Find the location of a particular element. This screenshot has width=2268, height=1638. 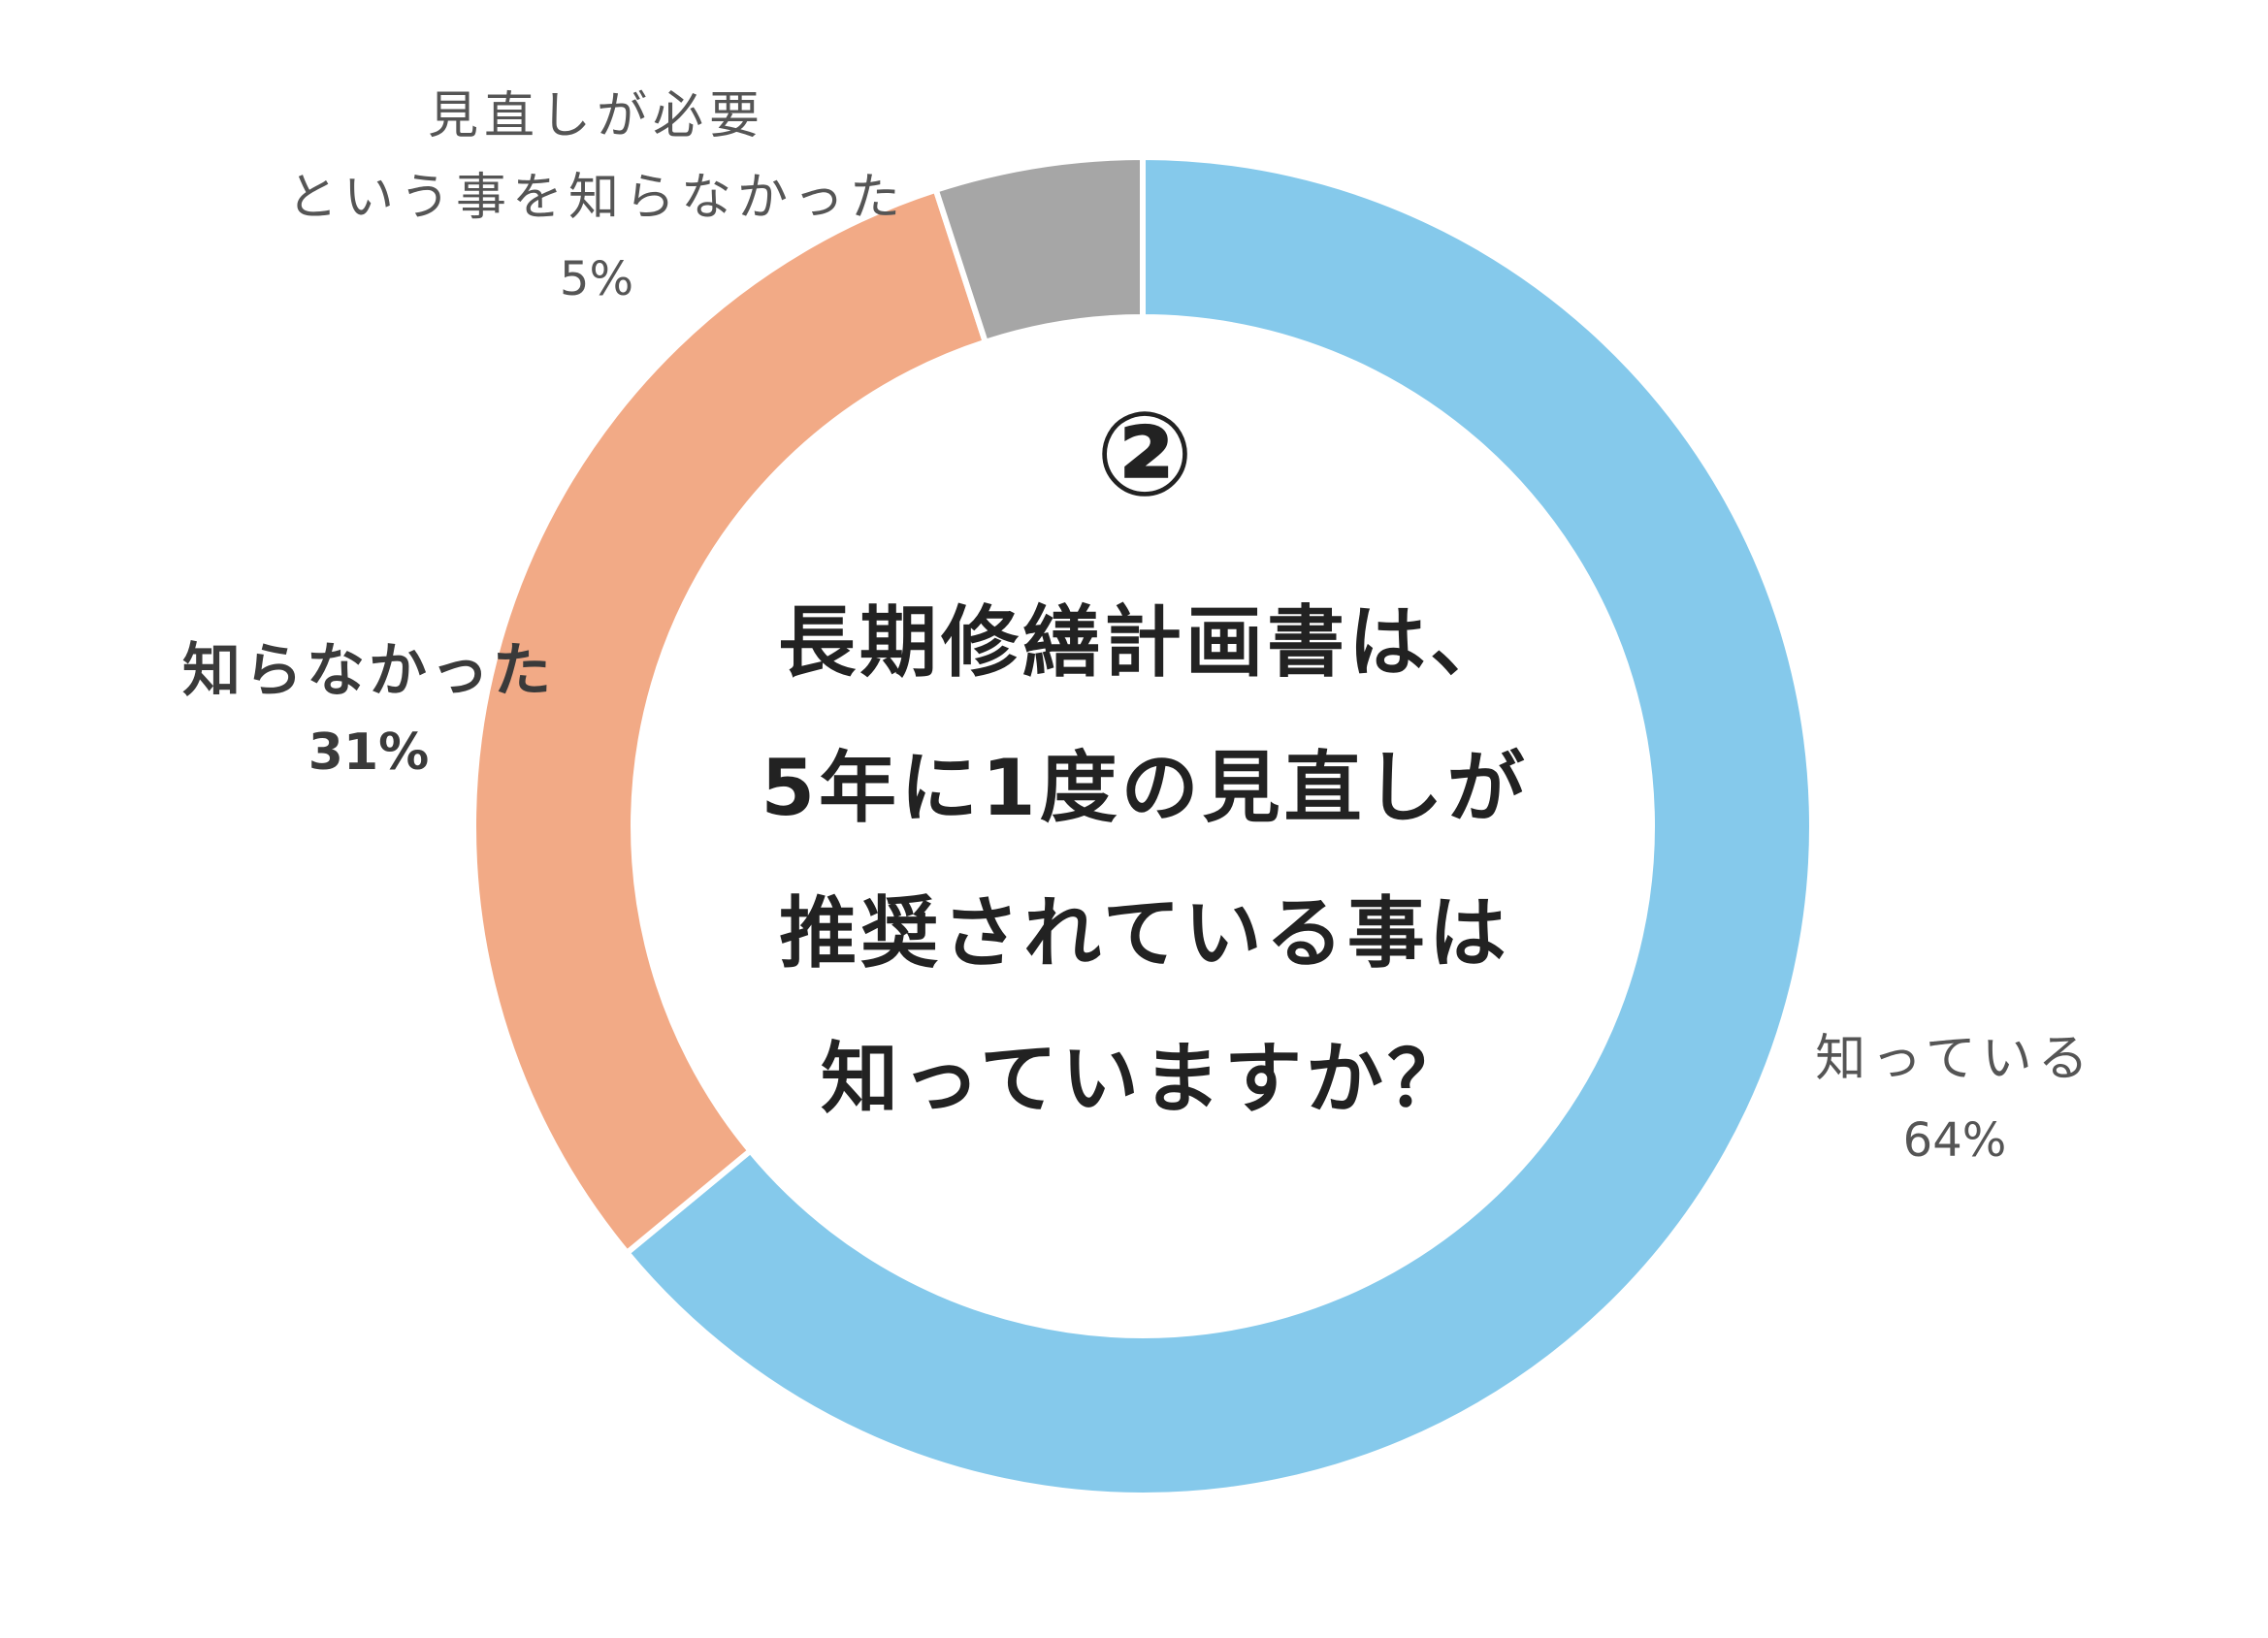

slice-unknown is located at coordinates (729, 721).